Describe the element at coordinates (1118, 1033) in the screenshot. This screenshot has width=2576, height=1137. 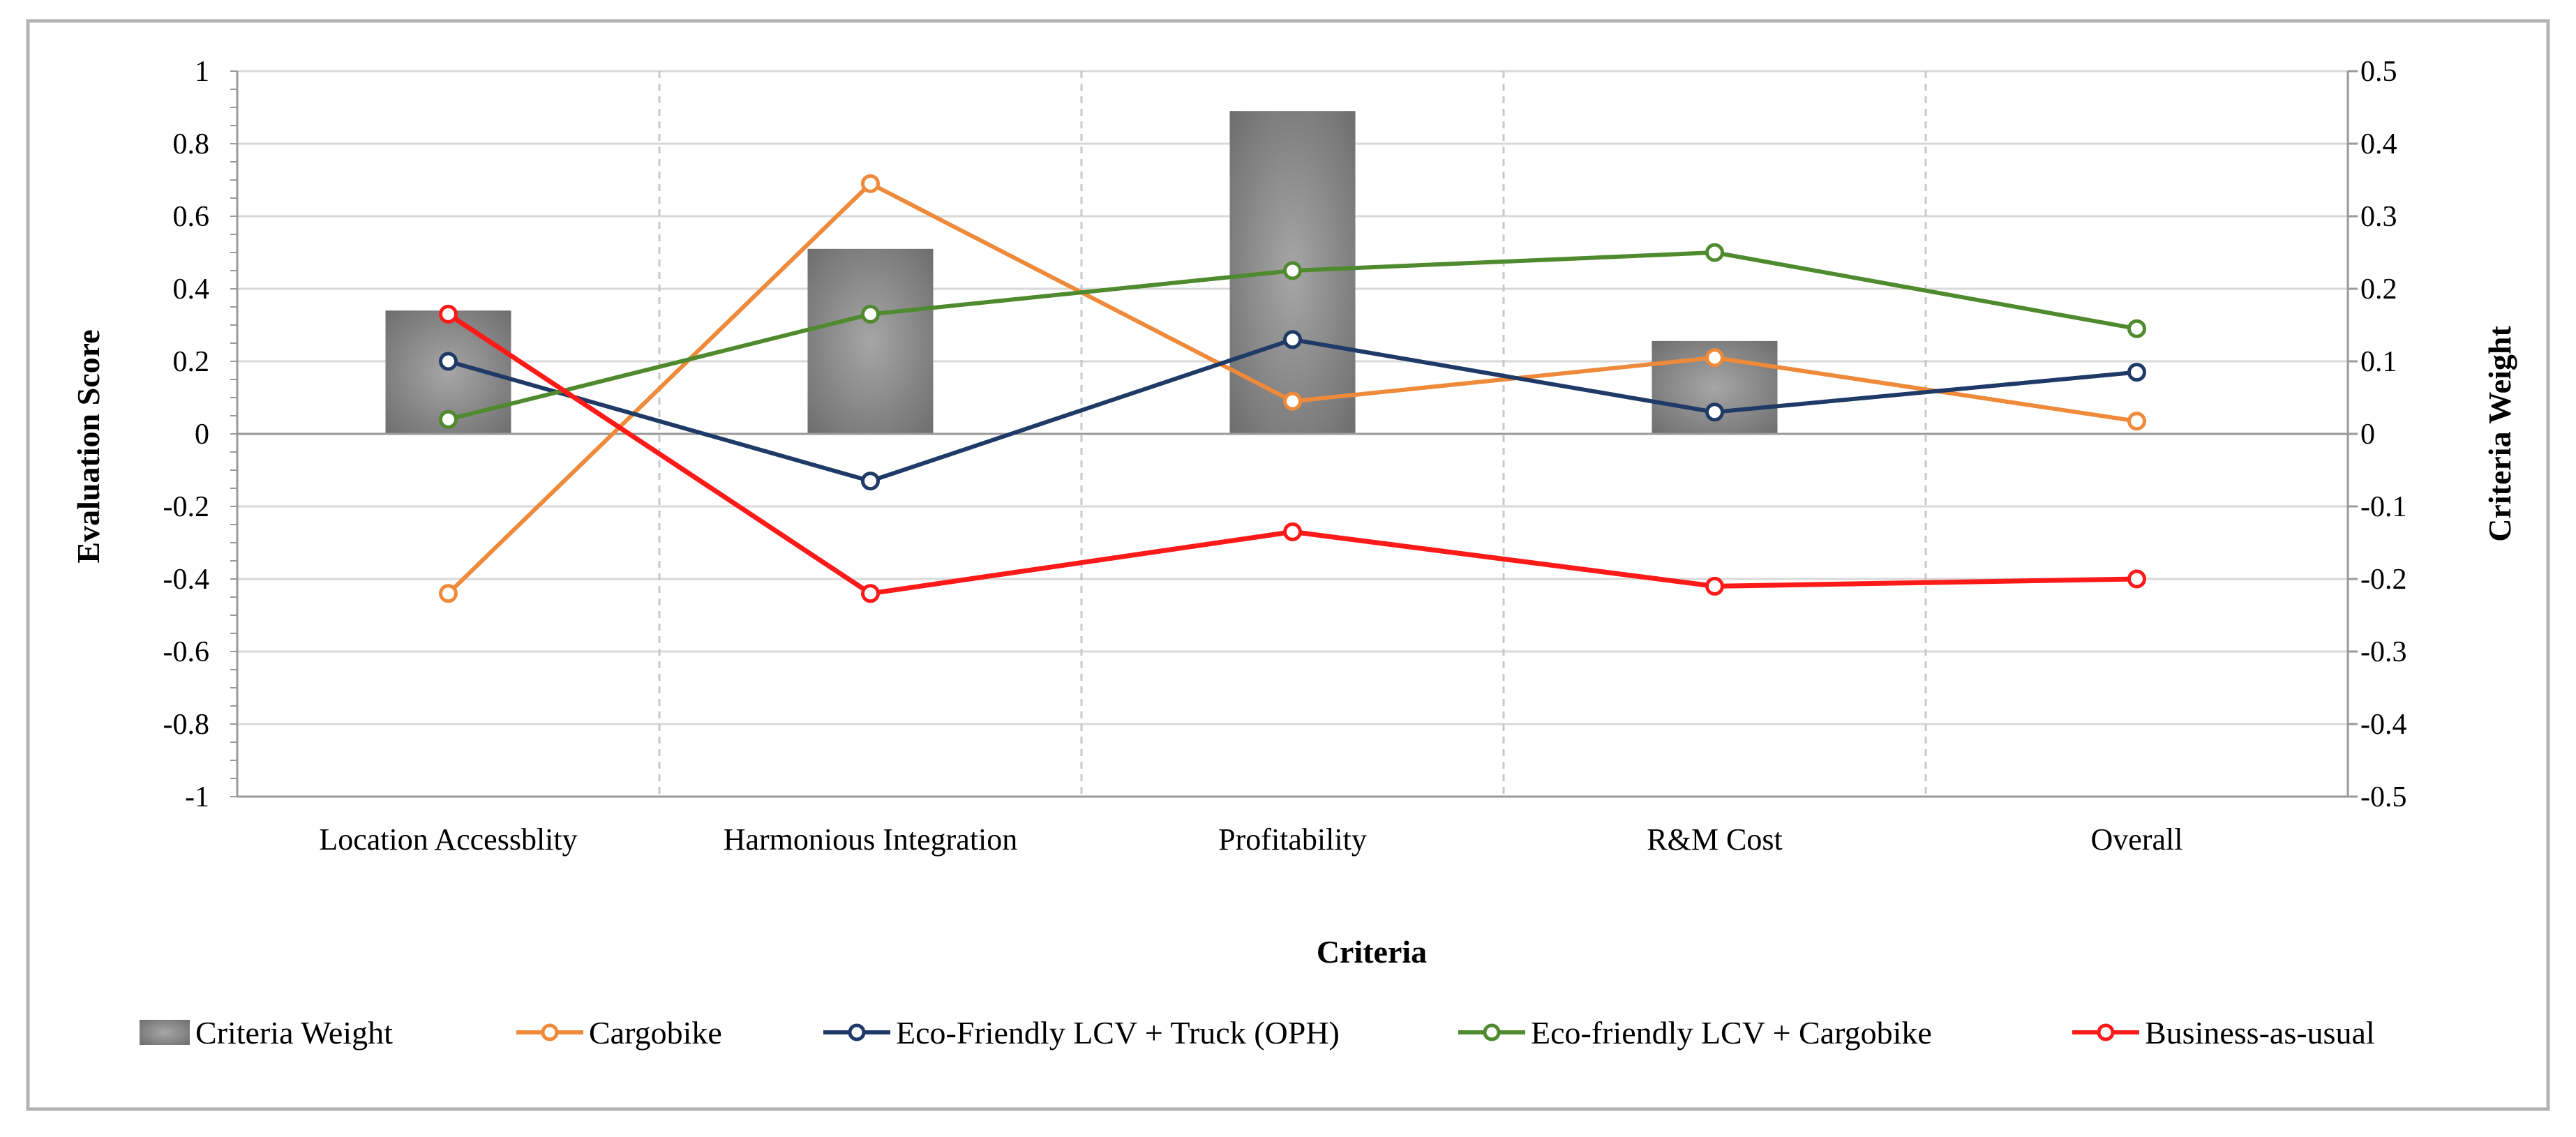
I see `legend-label: Eco-Friendly LCV + Truck (OPH)` at that location.